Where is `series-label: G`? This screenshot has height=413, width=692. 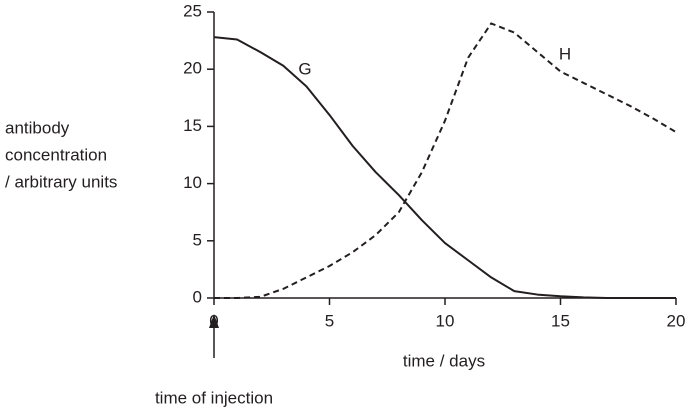 series-label: G is located at coordinates (304, 68).